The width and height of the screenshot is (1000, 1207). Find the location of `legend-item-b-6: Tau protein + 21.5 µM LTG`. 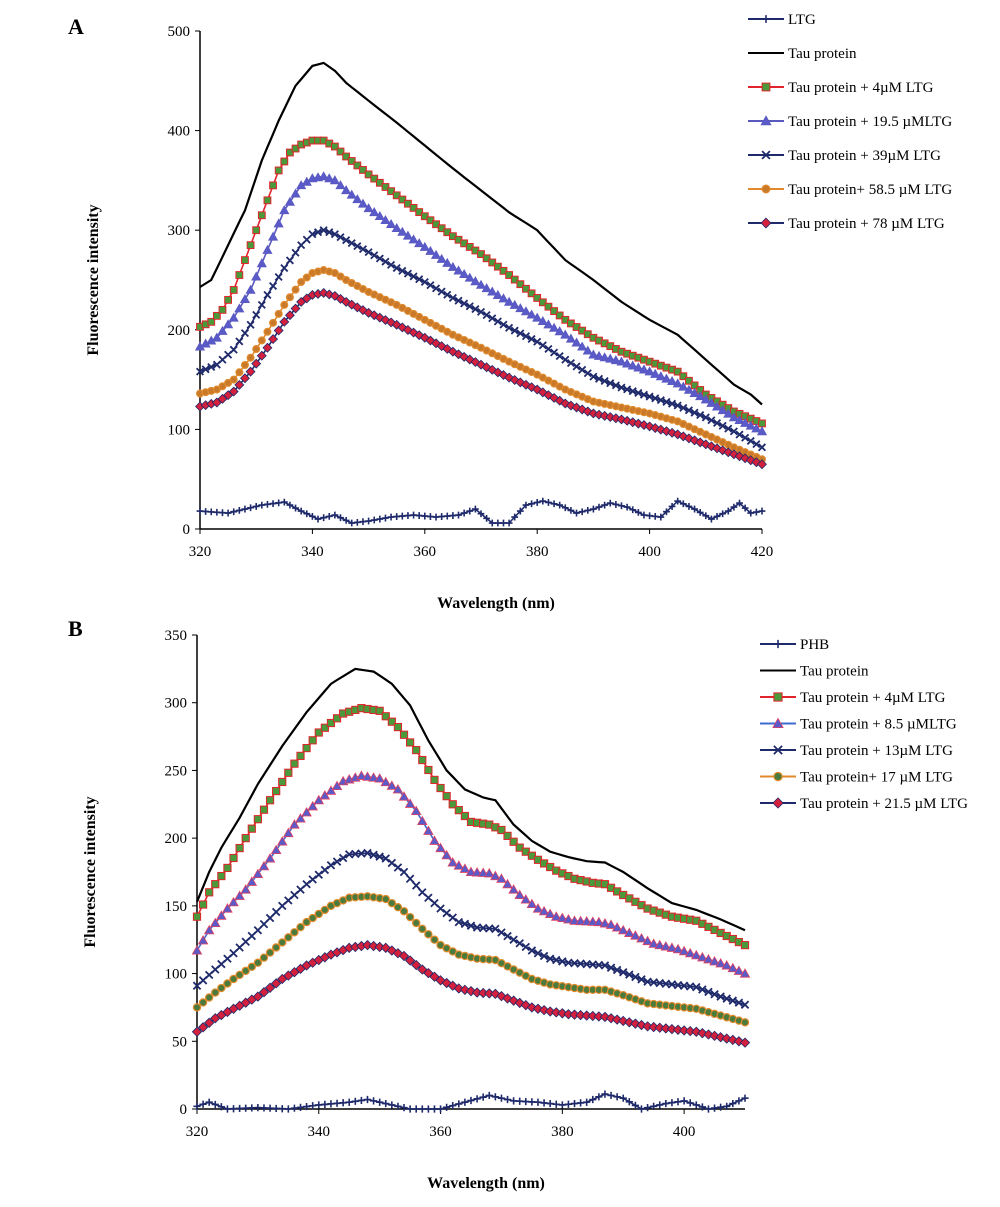

legend-item-b-6: Tau protein + 21.5 µM LTG is located at coordinates (864, 804).